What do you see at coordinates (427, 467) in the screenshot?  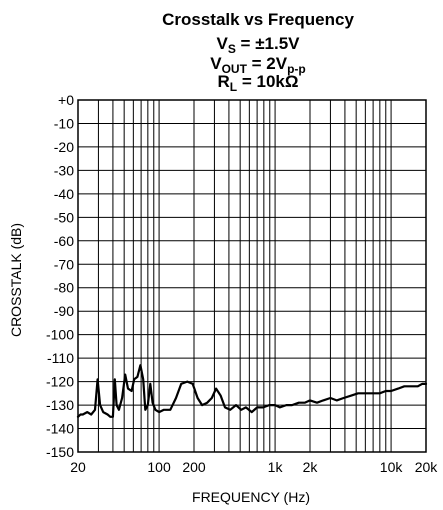 I see `x-tick-label: 20k` at bounding box center [427, 467].